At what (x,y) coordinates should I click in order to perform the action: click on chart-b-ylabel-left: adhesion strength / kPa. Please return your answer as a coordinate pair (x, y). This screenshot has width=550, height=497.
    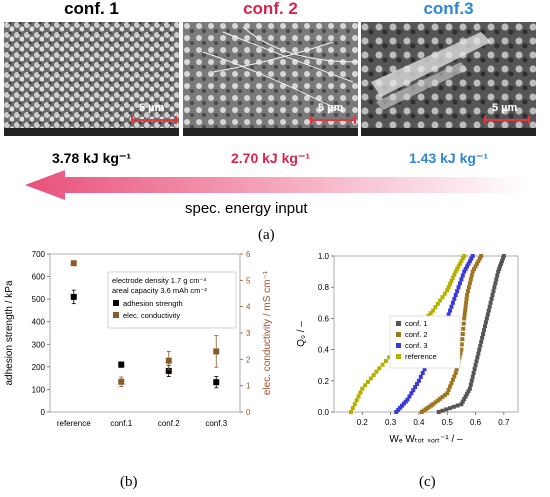
    Looking at the image, I should click on (9, 333).